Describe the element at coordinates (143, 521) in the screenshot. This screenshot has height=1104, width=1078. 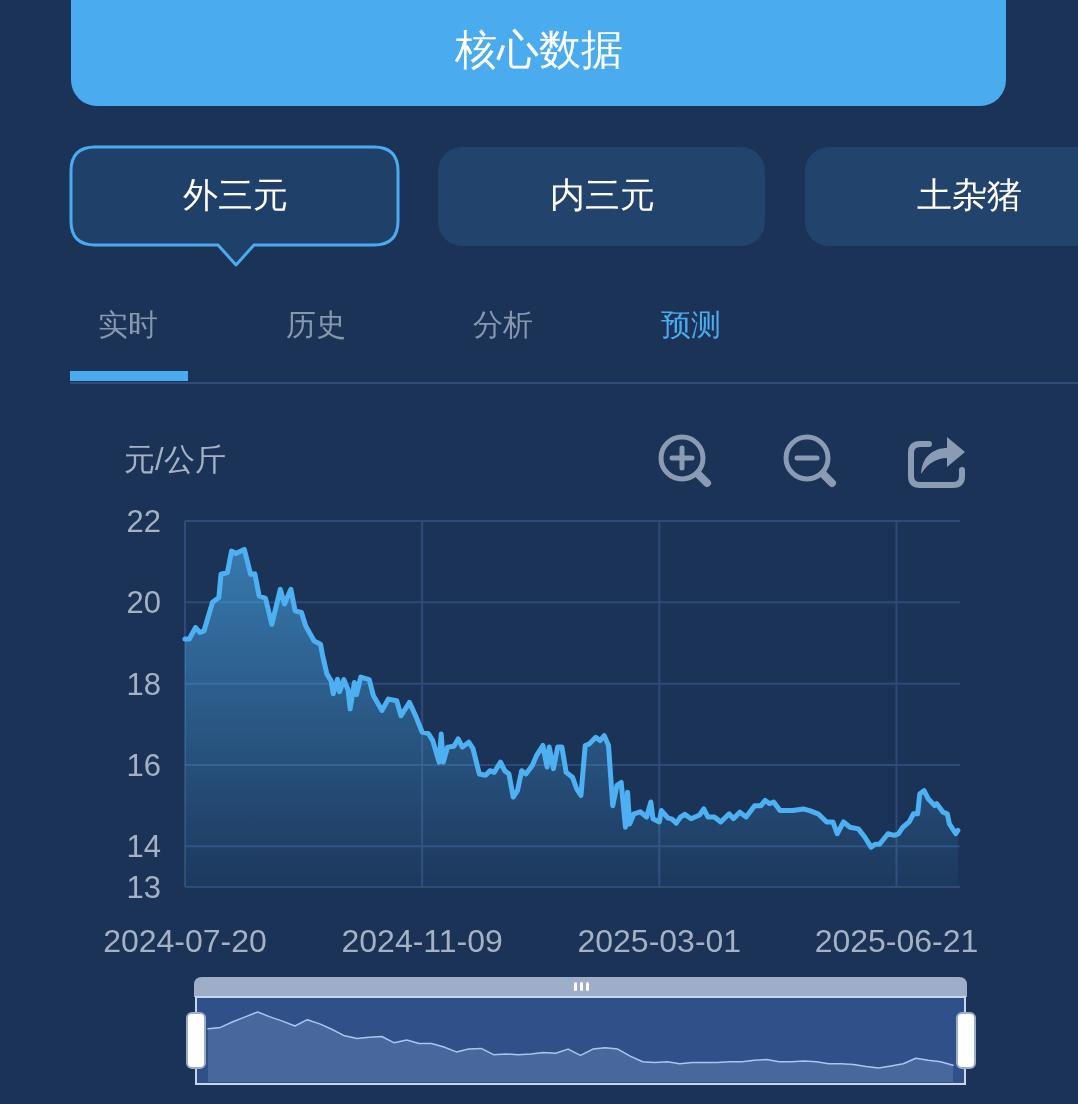
I see `y-tick-label: 22` at that location.